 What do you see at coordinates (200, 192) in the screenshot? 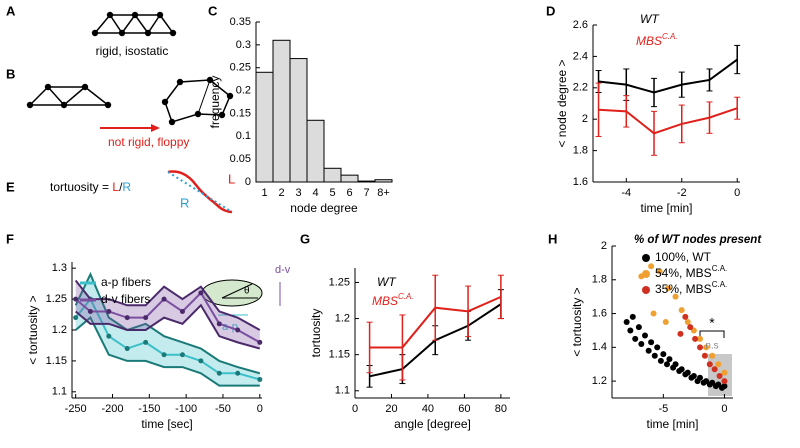
I see `fiber-curve` at bounding box center [200, 192].